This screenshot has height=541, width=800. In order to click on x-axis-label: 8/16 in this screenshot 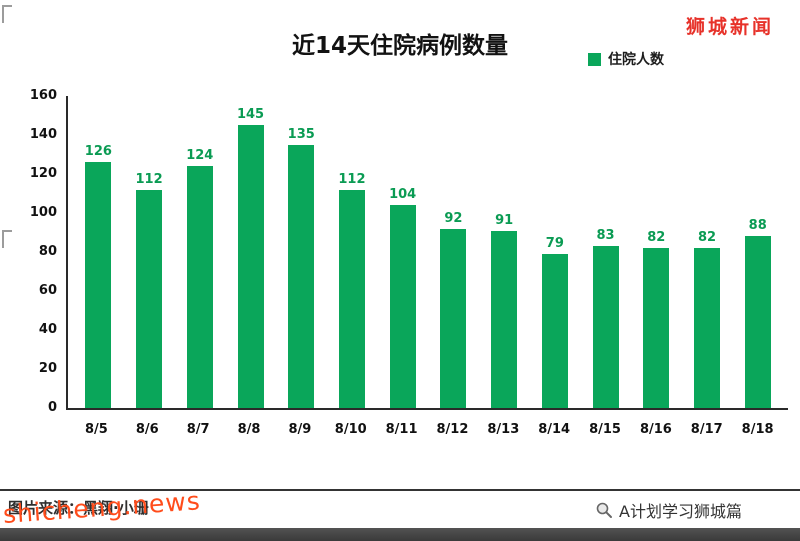, I will do `click(655, 429)`.